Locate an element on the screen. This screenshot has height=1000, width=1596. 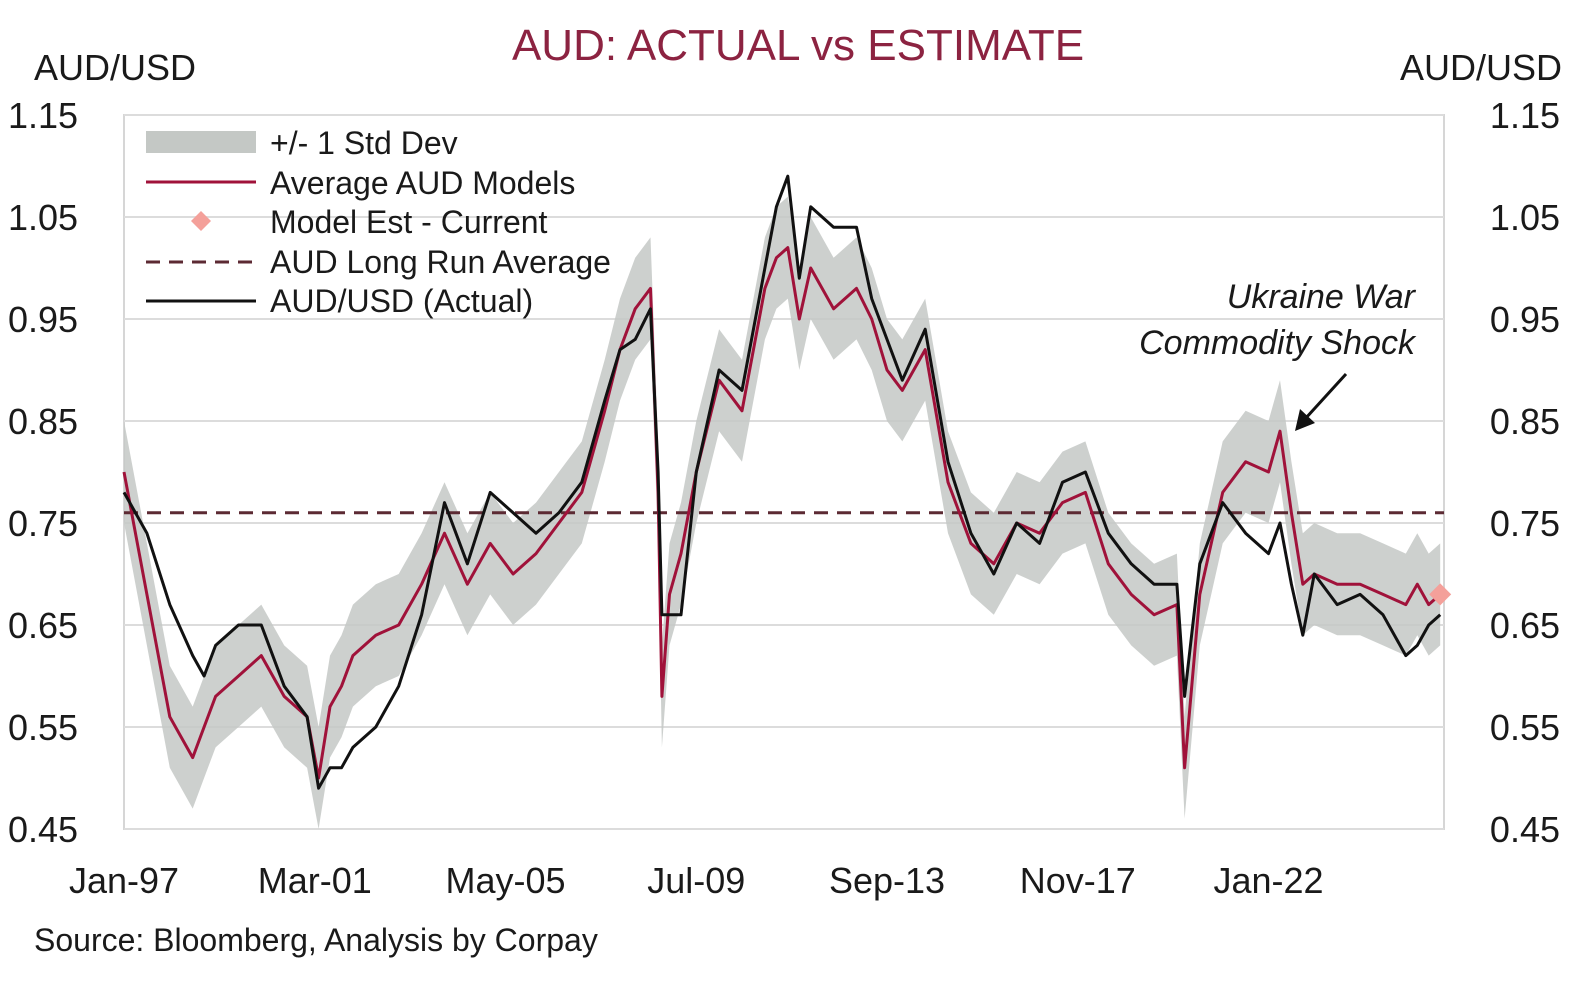
y-tick-label-left: 0.65 is located at coordinates (43, 625).